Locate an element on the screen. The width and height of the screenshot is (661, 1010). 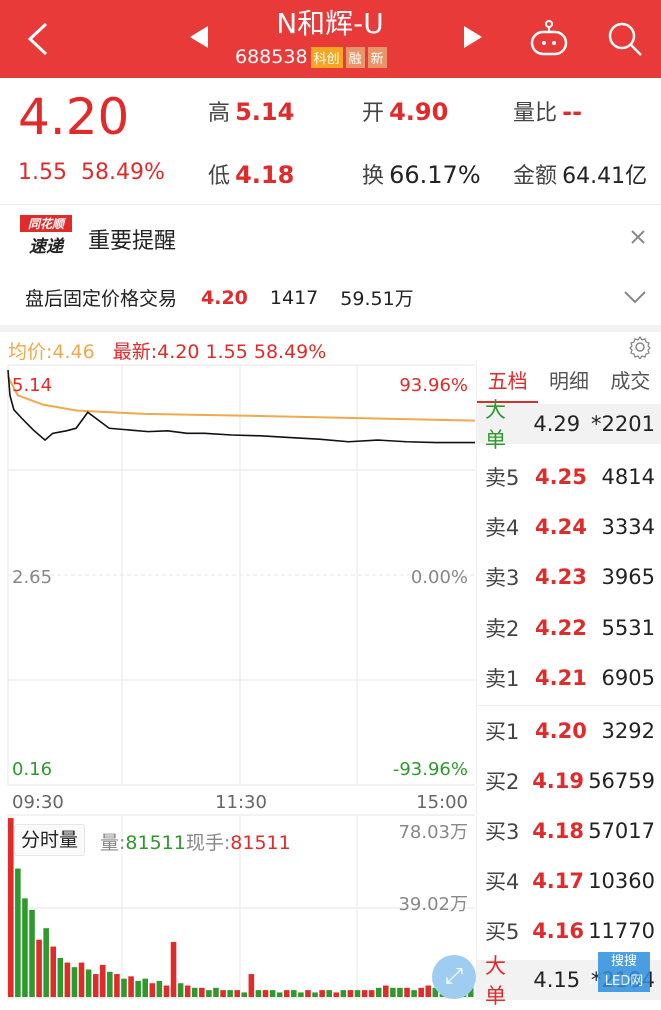
open-value: 4.90 is located at coordinates (419, 112).